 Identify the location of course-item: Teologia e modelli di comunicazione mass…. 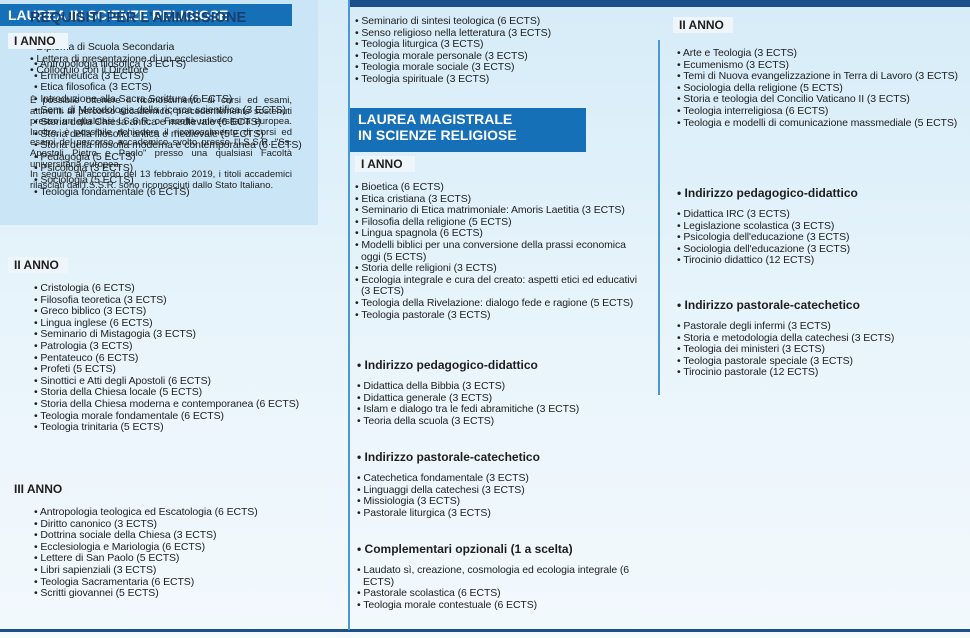
(820, 123).